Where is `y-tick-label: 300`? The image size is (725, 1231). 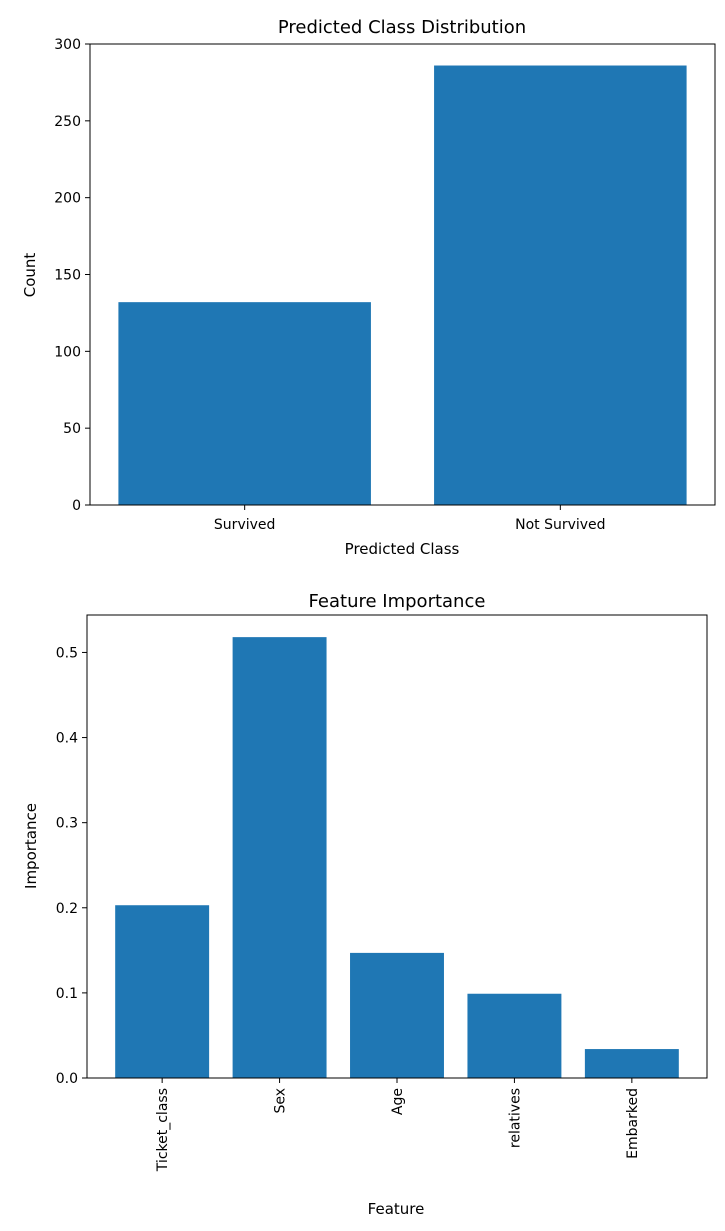 y-tick-label: 300 is located at coordinates (67, 45).